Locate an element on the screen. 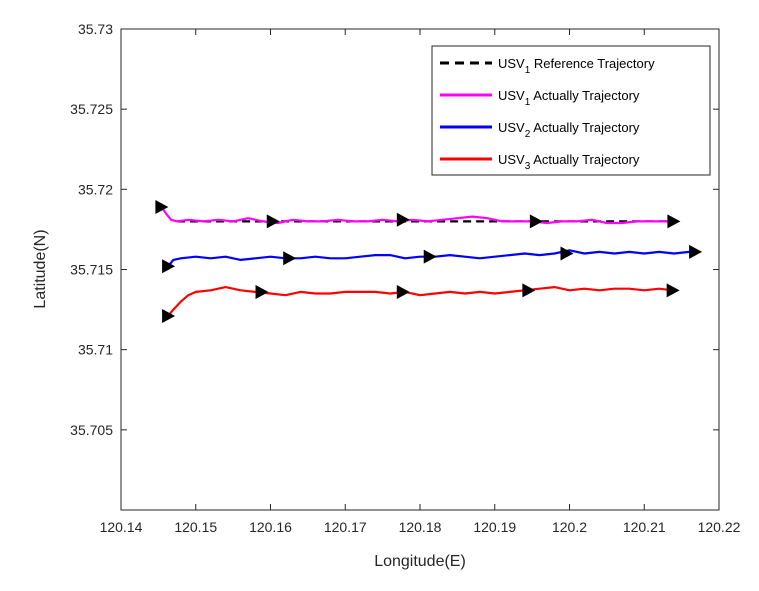 This screenshot has width=759, height=591. y-tick-label: 35.71 is located at coordinates (95, 350).